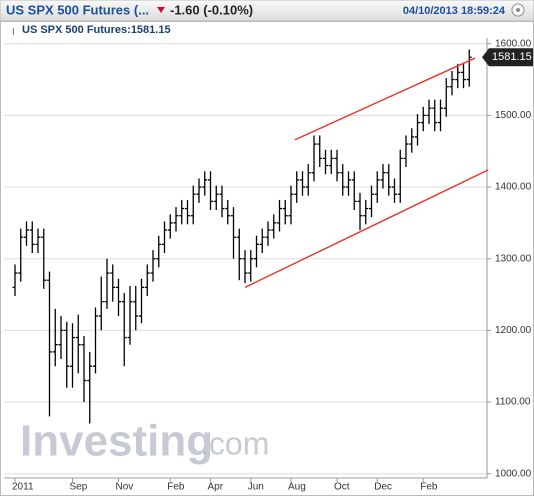  I want to click on watermark-main: Investing, so click(116, 441).